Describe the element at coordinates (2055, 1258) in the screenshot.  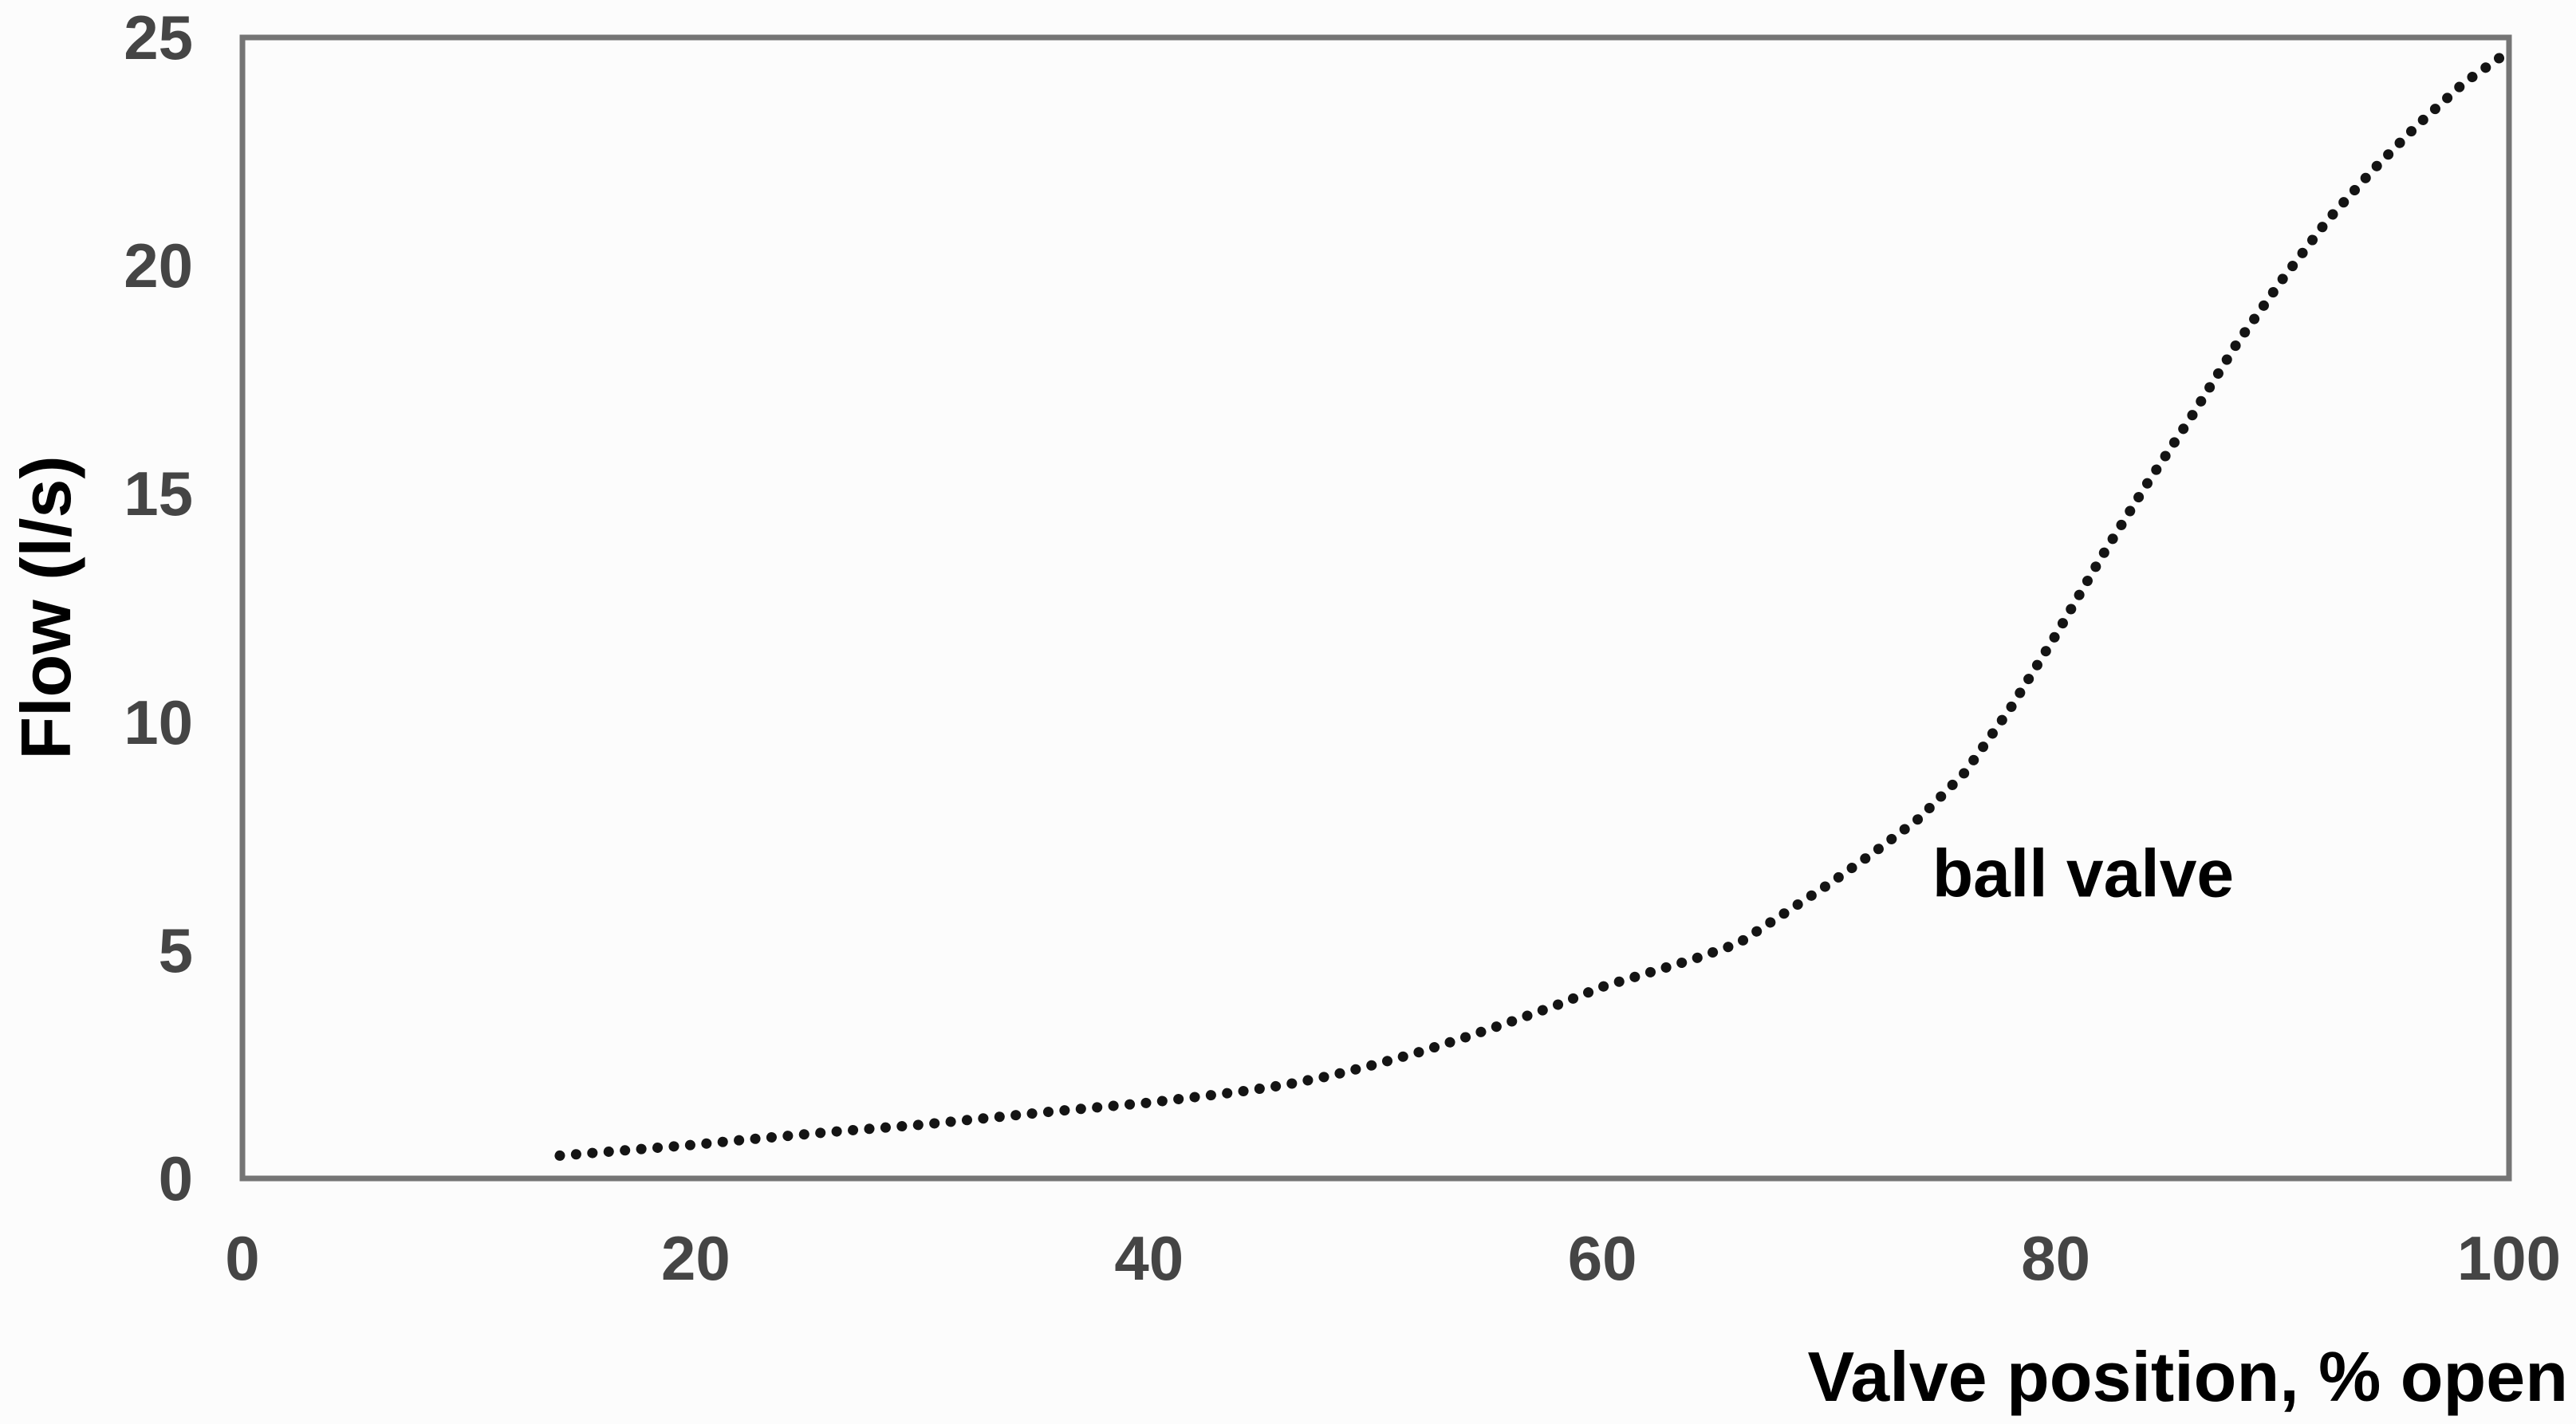
I see `x-tick-label: 80` at that location.